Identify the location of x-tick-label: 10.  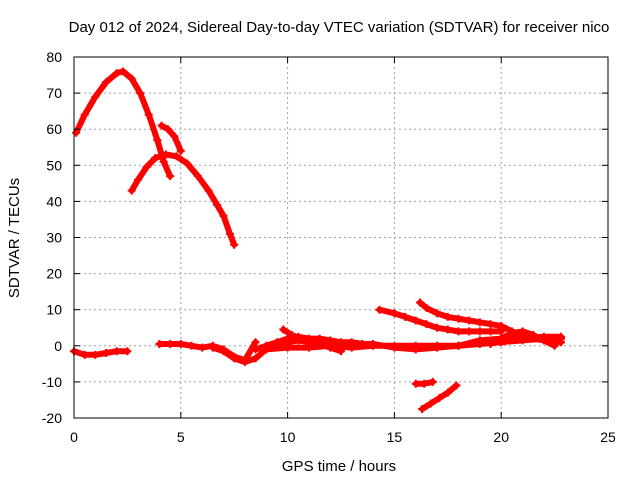
(288, 437).